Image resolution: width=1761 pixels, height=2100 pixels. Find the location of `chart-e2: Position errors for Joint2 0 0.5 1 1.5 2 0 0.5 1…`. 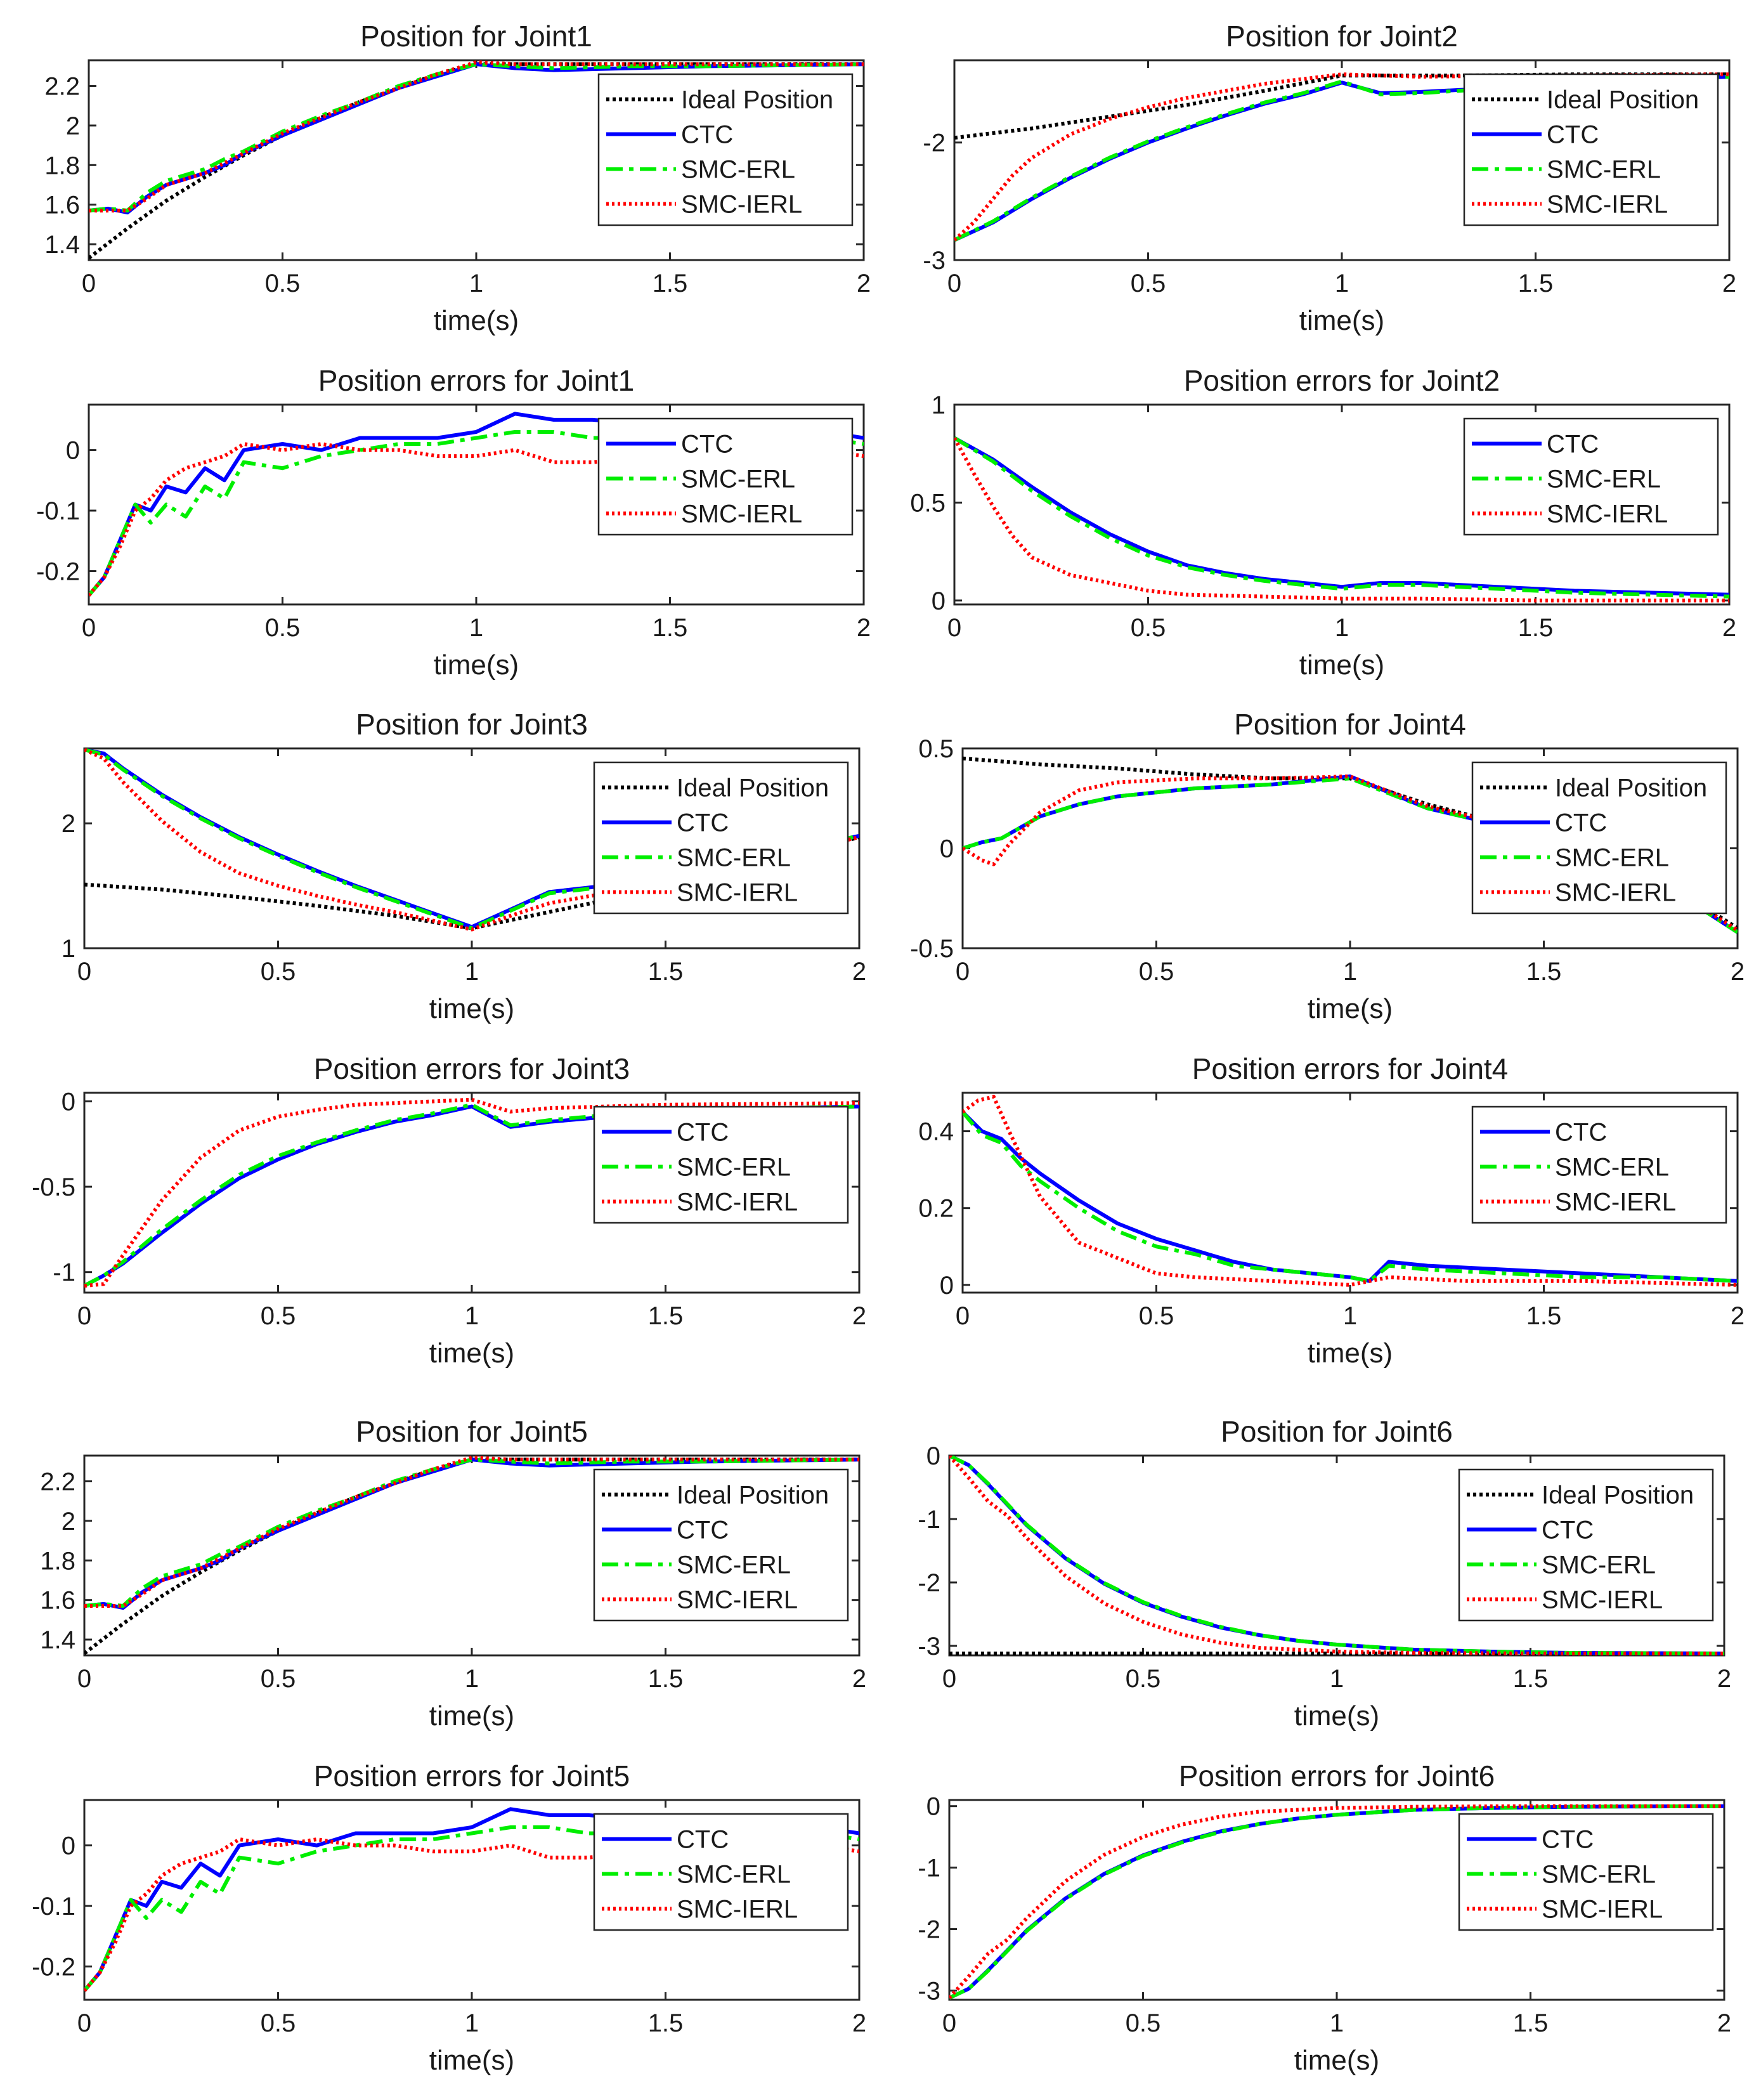

chart-e2: Position errors for Joint2 0 0.5 1 1.5 2 0 0.5 1… is located at coordinates (1323, 522).